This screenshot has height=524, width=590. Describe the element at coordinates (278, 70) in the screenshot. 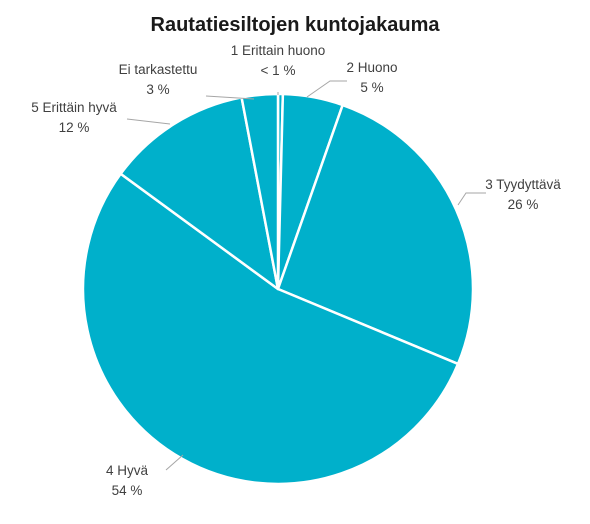

I see `slice-value-1-erittain-huono: < 1 %` at that location.